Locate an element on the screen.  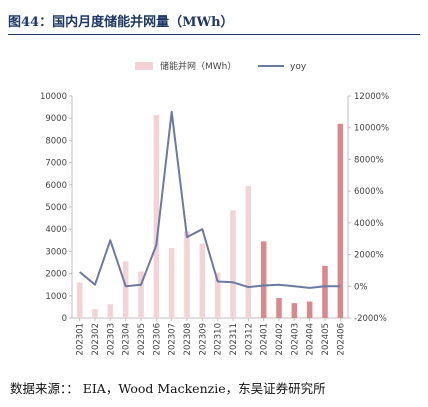
x-tick-label-202301: 202301 is located at coordinates (81, 339).